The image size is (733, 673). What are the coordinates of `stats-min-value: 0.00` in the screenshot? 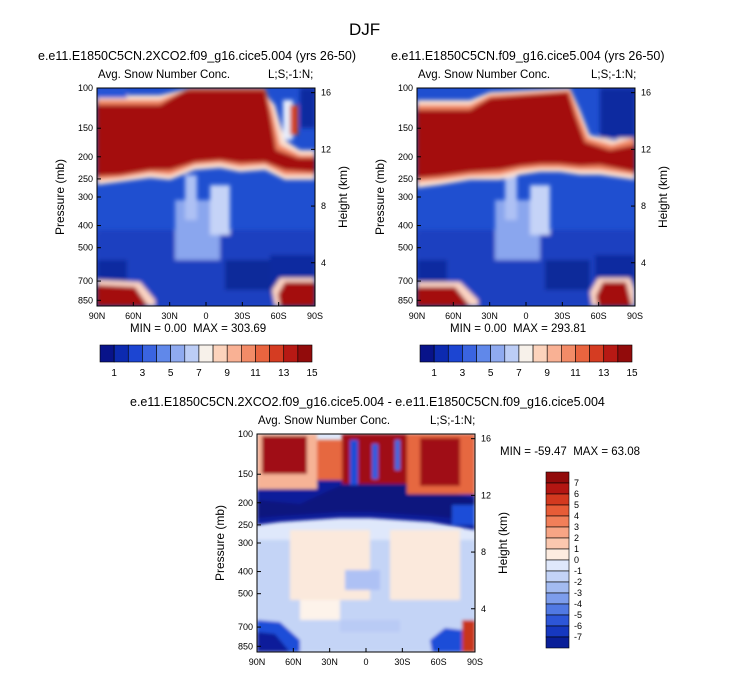 It's located at (175, 329).